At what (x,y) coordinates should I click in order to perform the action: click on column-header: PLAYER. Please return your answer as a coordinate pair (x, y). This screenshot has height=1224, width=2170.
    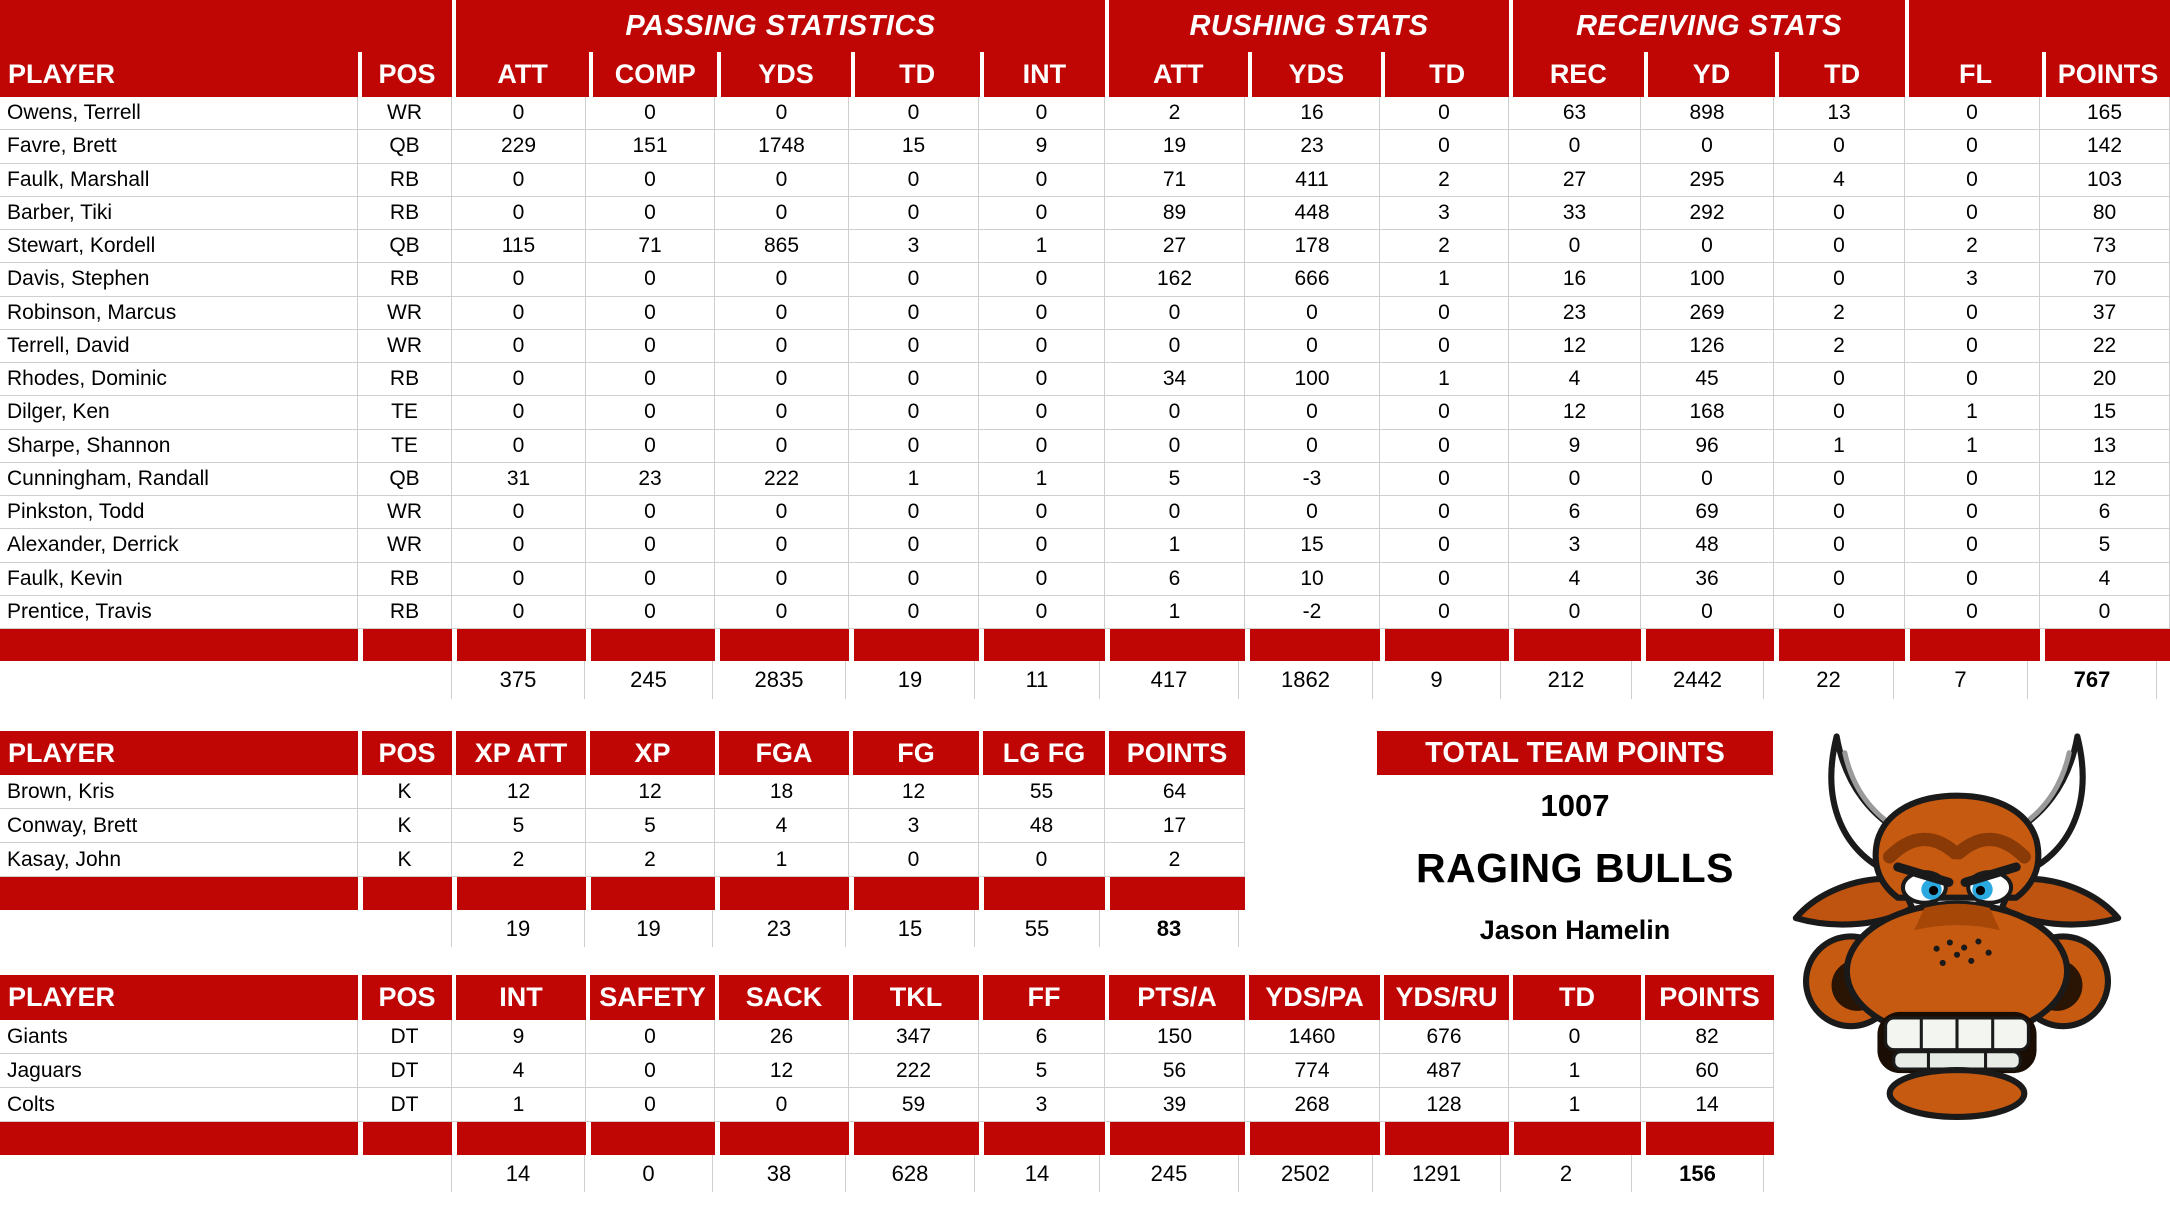
    Looking at the image, I should click on (62, 74).